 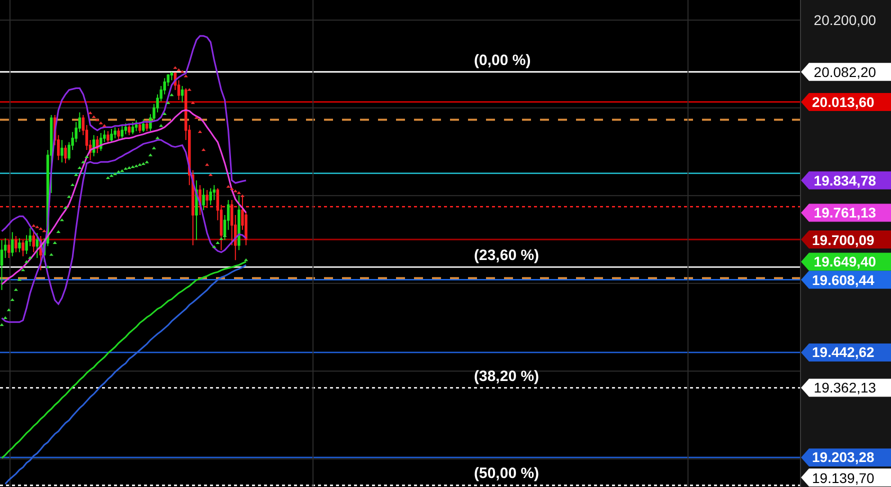 I want to click on annotation: (23,60 %), so click(x=507, y=255).